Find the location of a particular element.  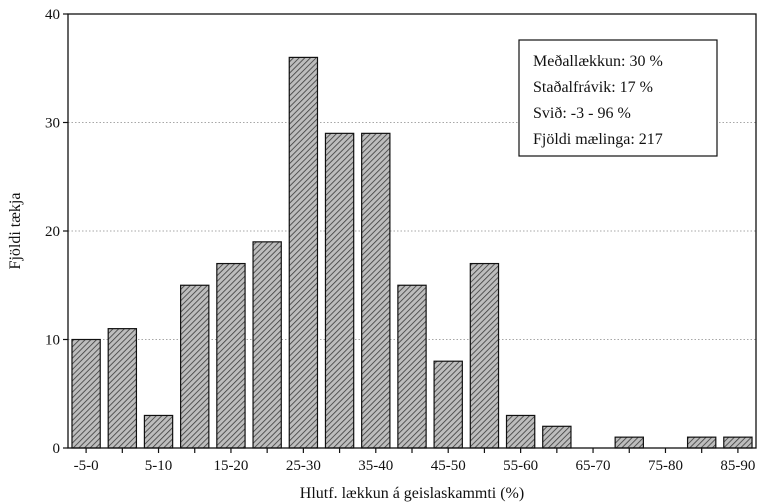

stats-count: Fjöldi mælinga: 217 is located at coordinates (598, 139).